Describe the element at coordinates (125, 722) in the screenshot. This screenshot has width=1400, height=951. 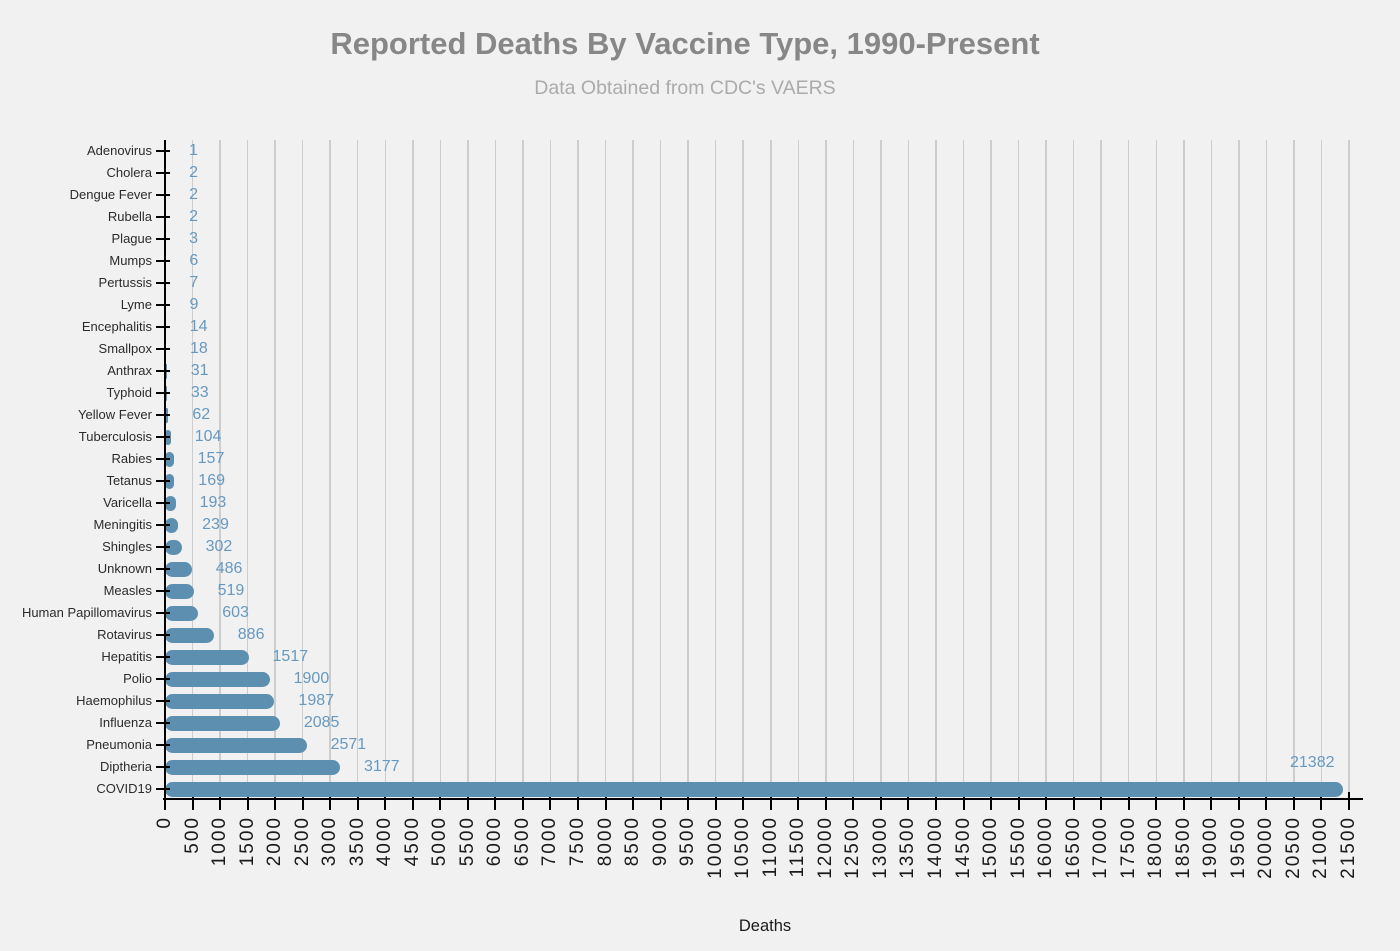
I see `category-label: Influenza` at that location.